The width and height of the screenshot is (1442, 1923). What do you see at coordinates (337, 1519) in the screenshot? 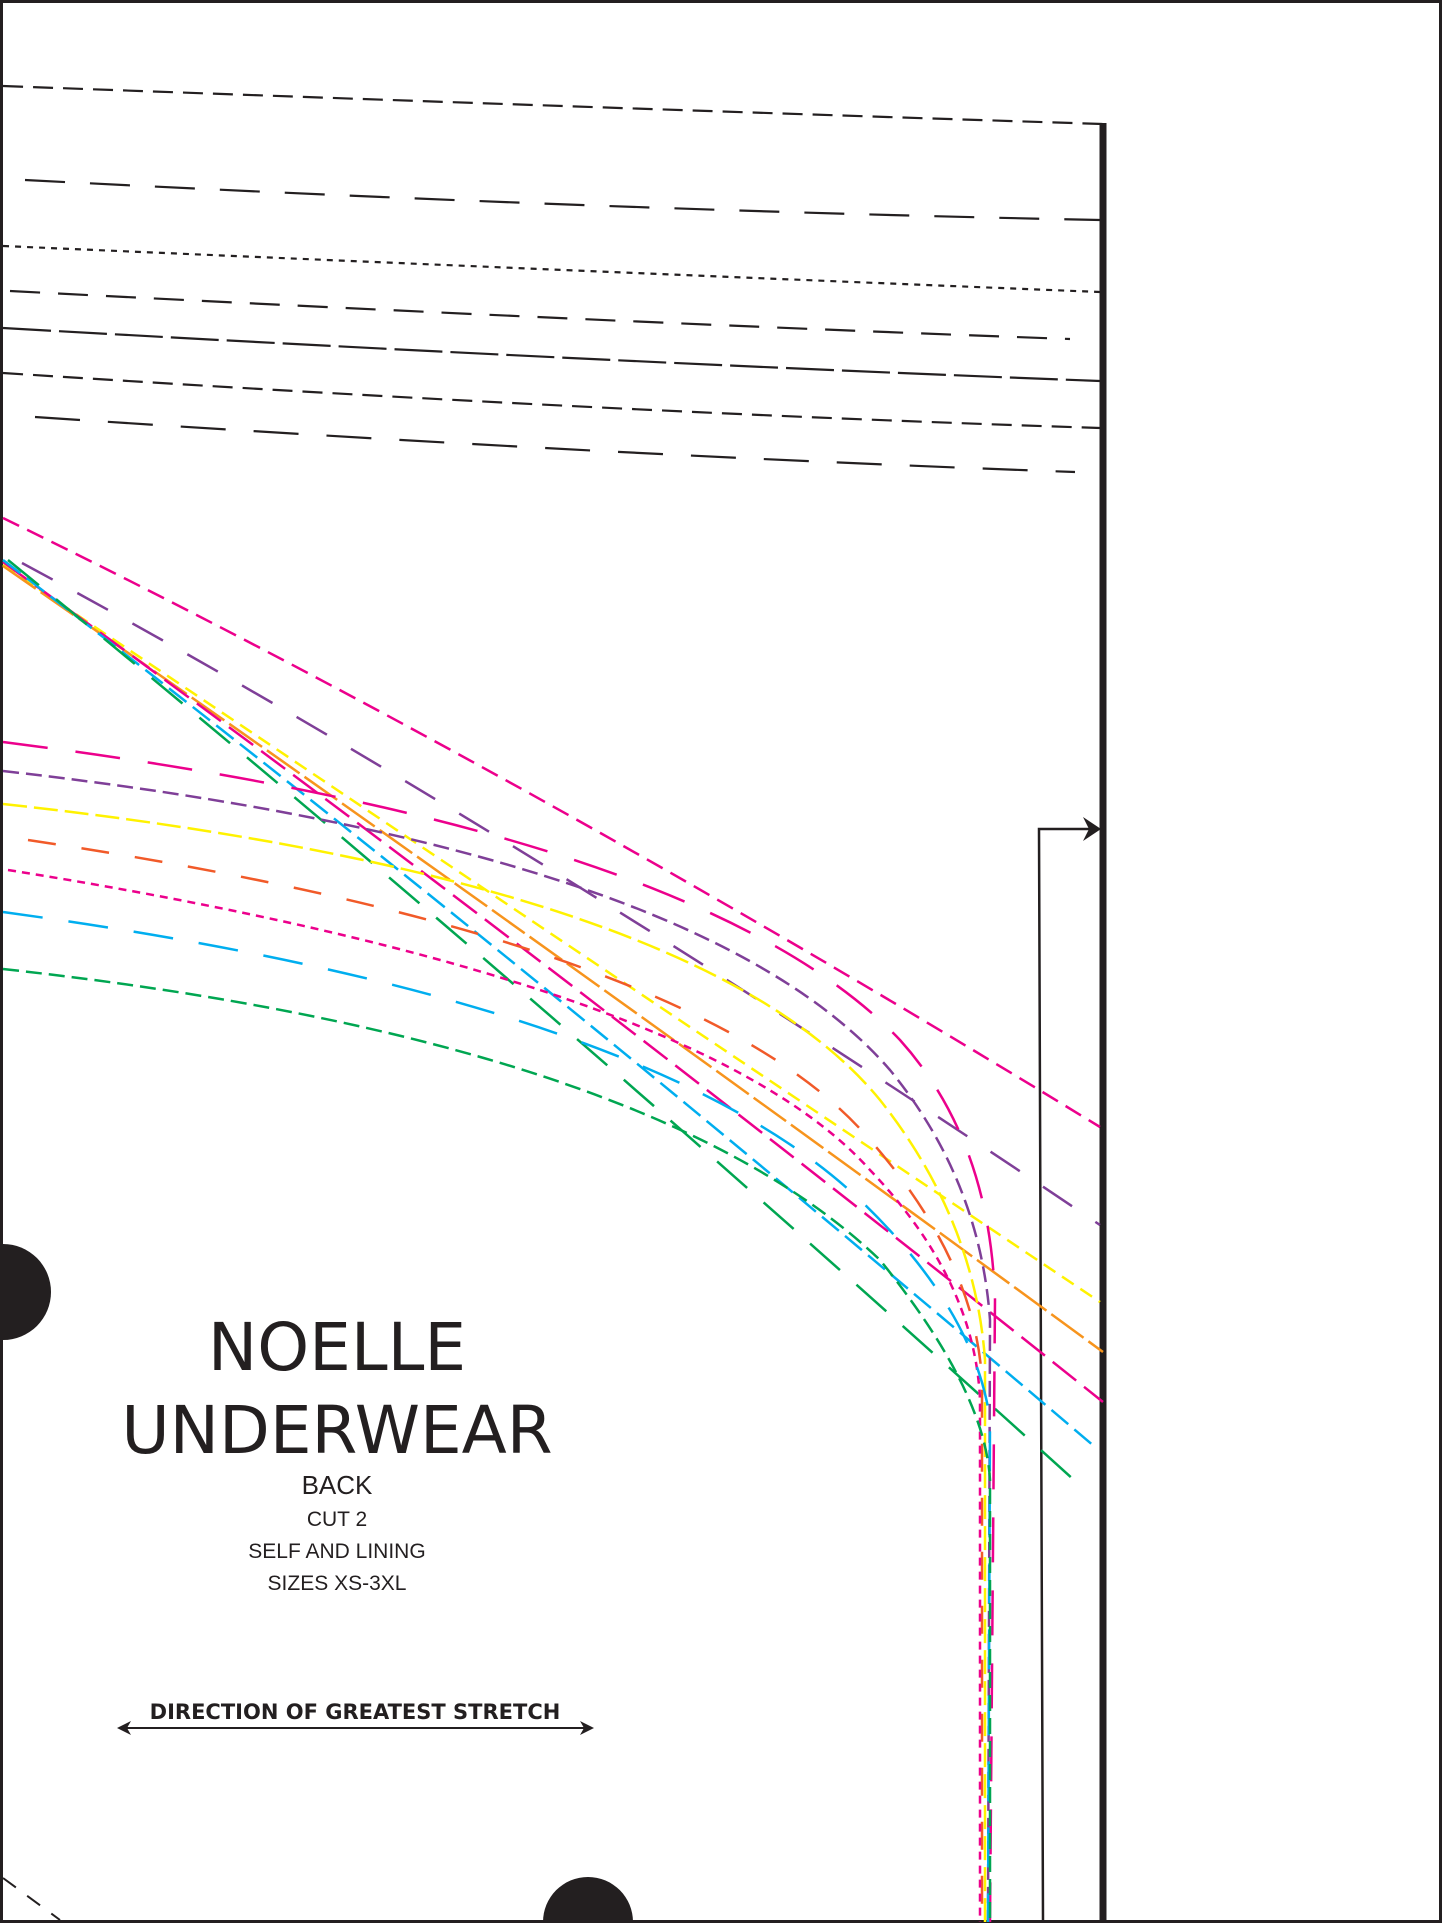
I see `cut-instruction: CUT 2` at bounding box center [337, 1519].